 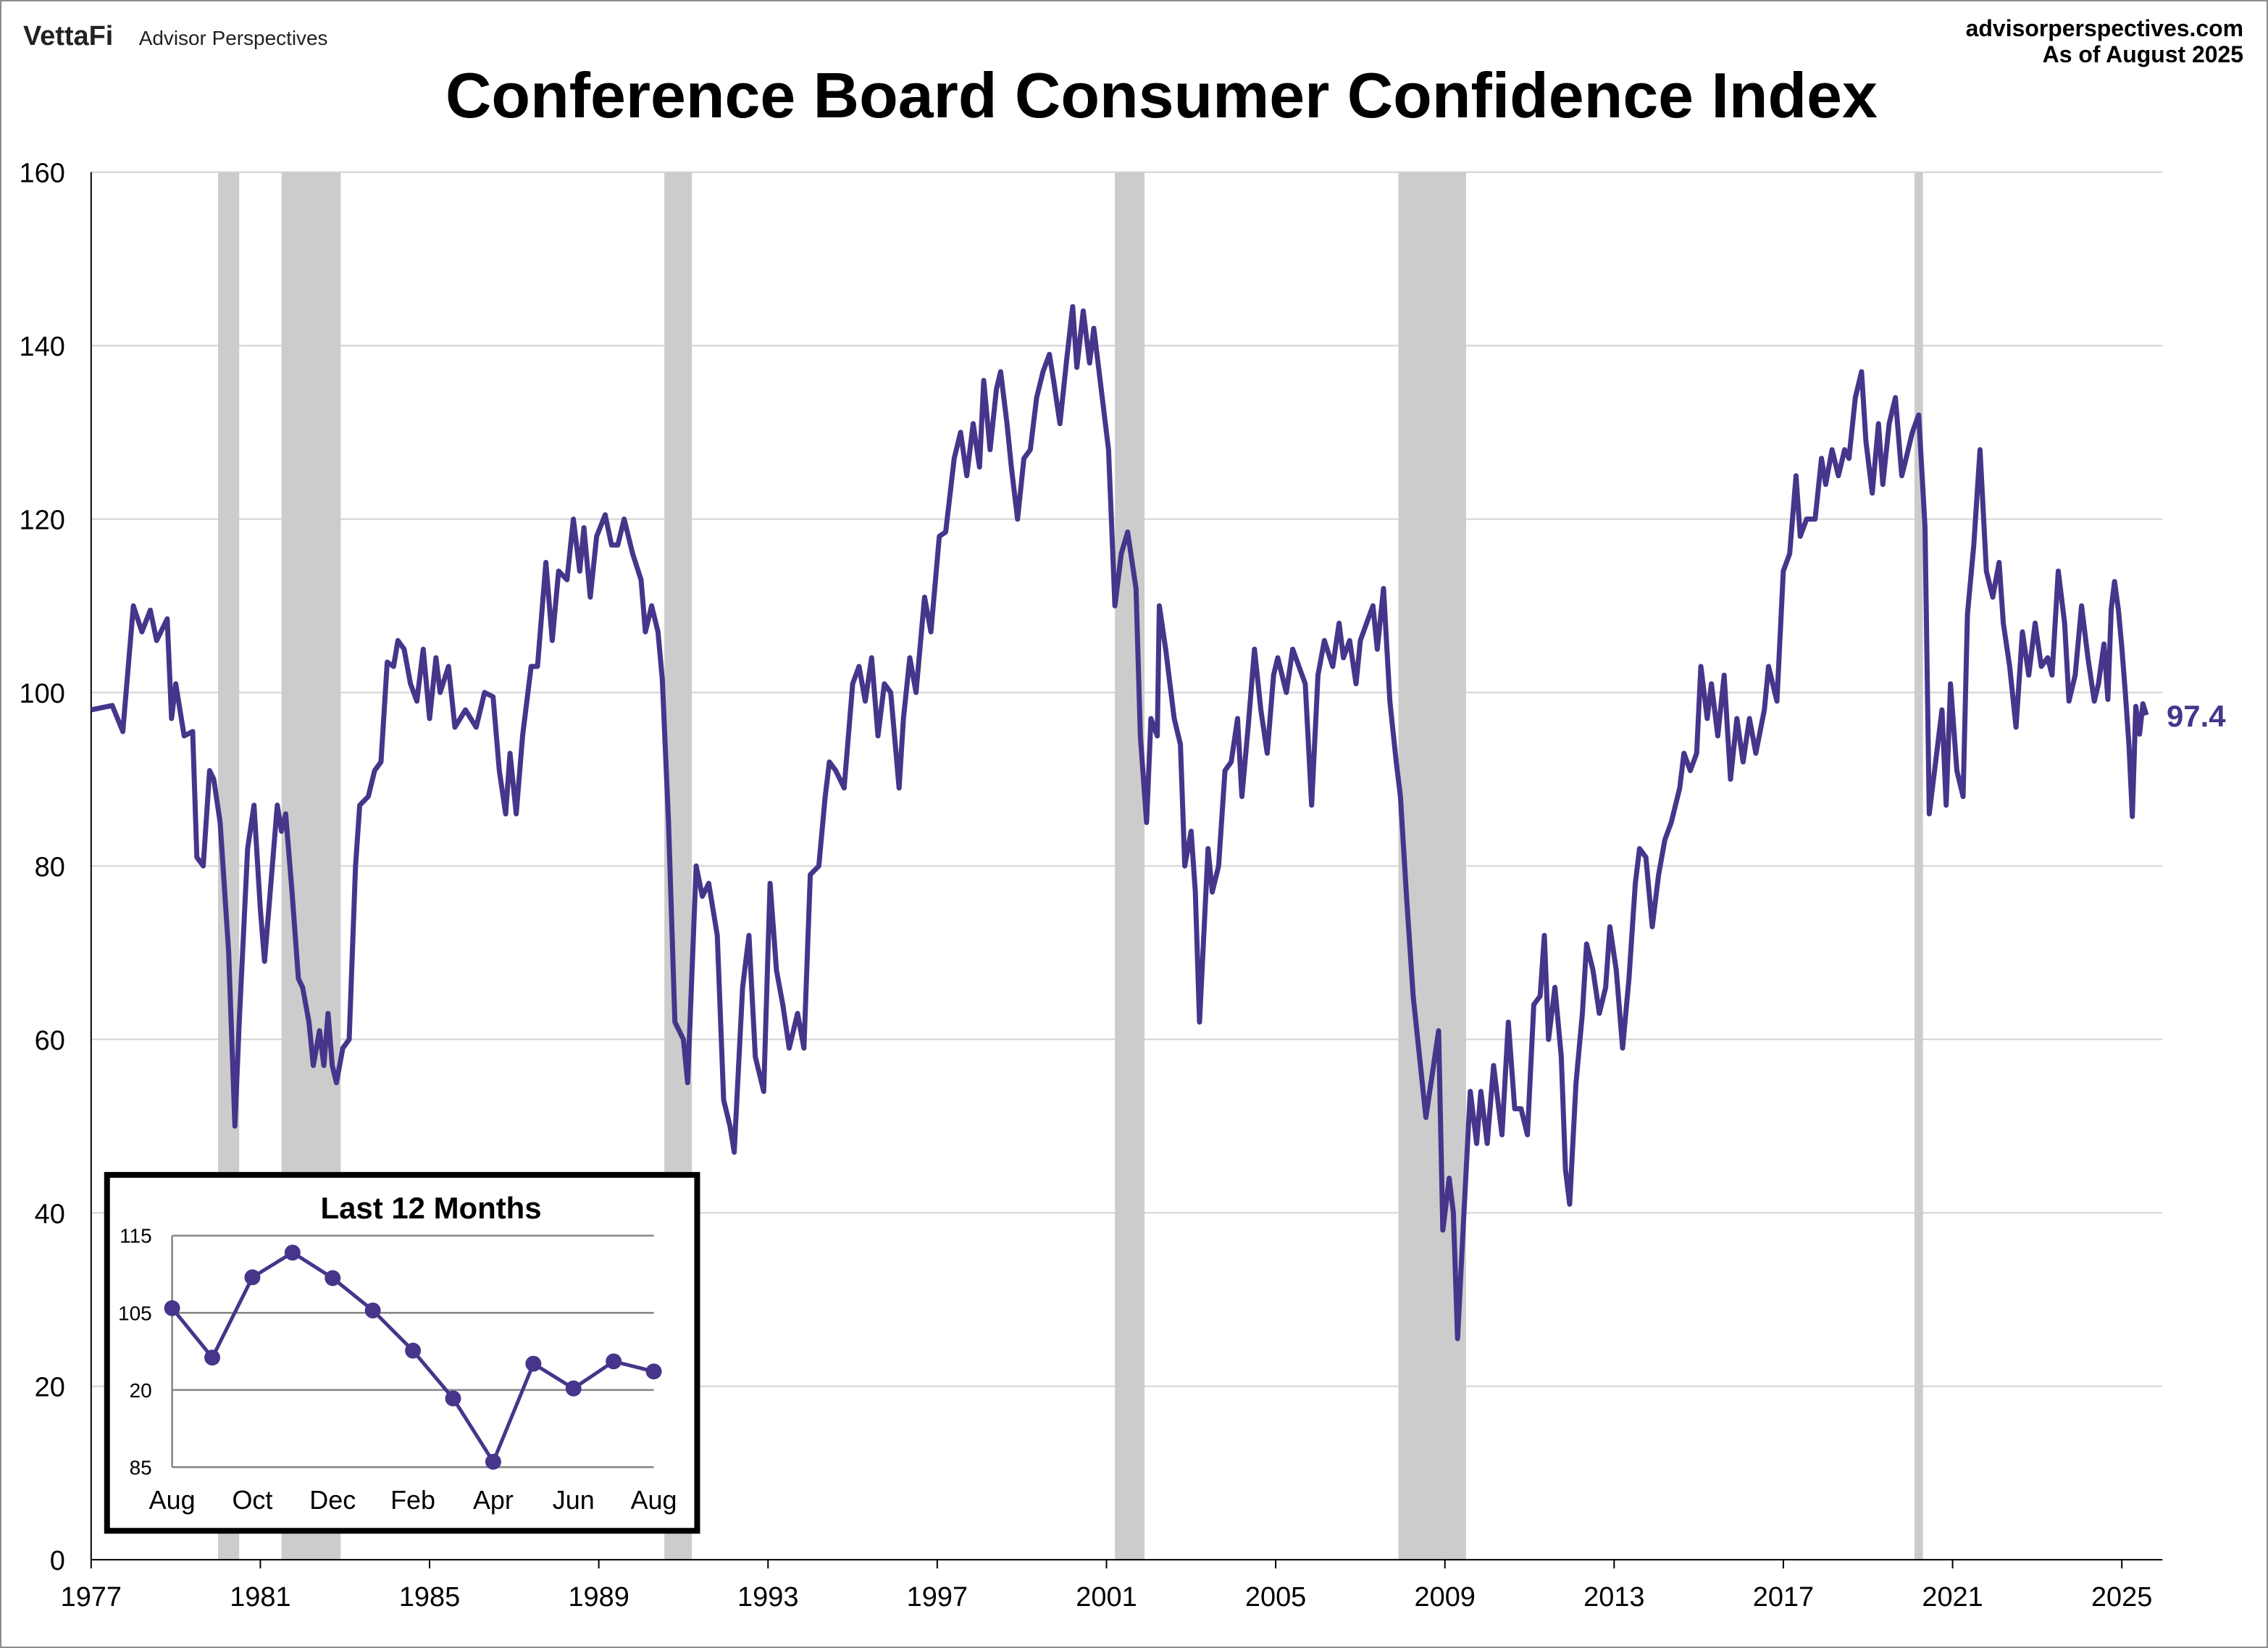 I want to click on x-tick-label: 2009, so click(x=1446, y=1597).